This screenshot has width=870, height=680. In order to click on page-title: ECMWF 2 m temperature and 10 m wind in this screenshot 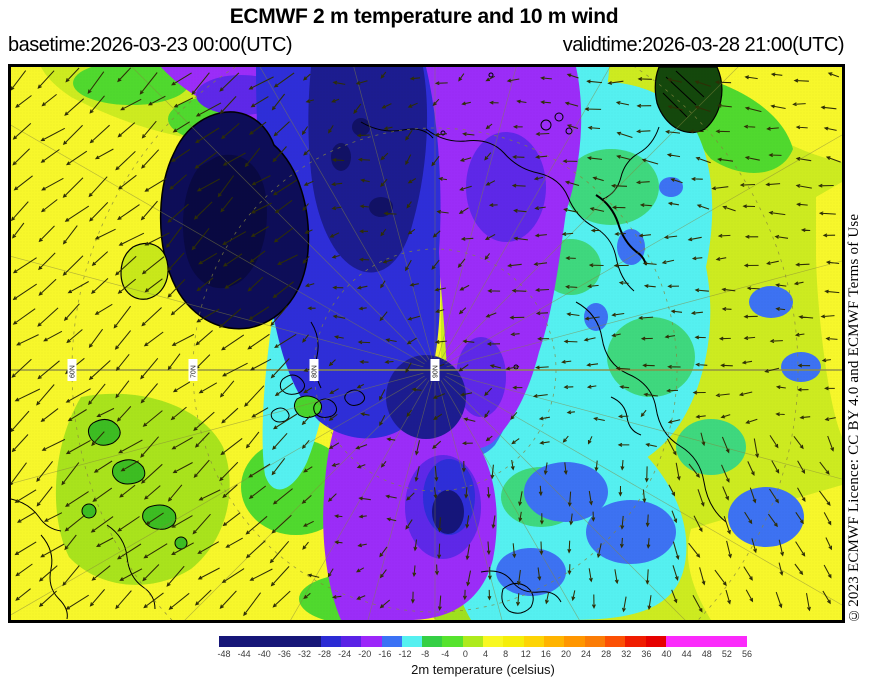, I will do `click(424, 16)`.